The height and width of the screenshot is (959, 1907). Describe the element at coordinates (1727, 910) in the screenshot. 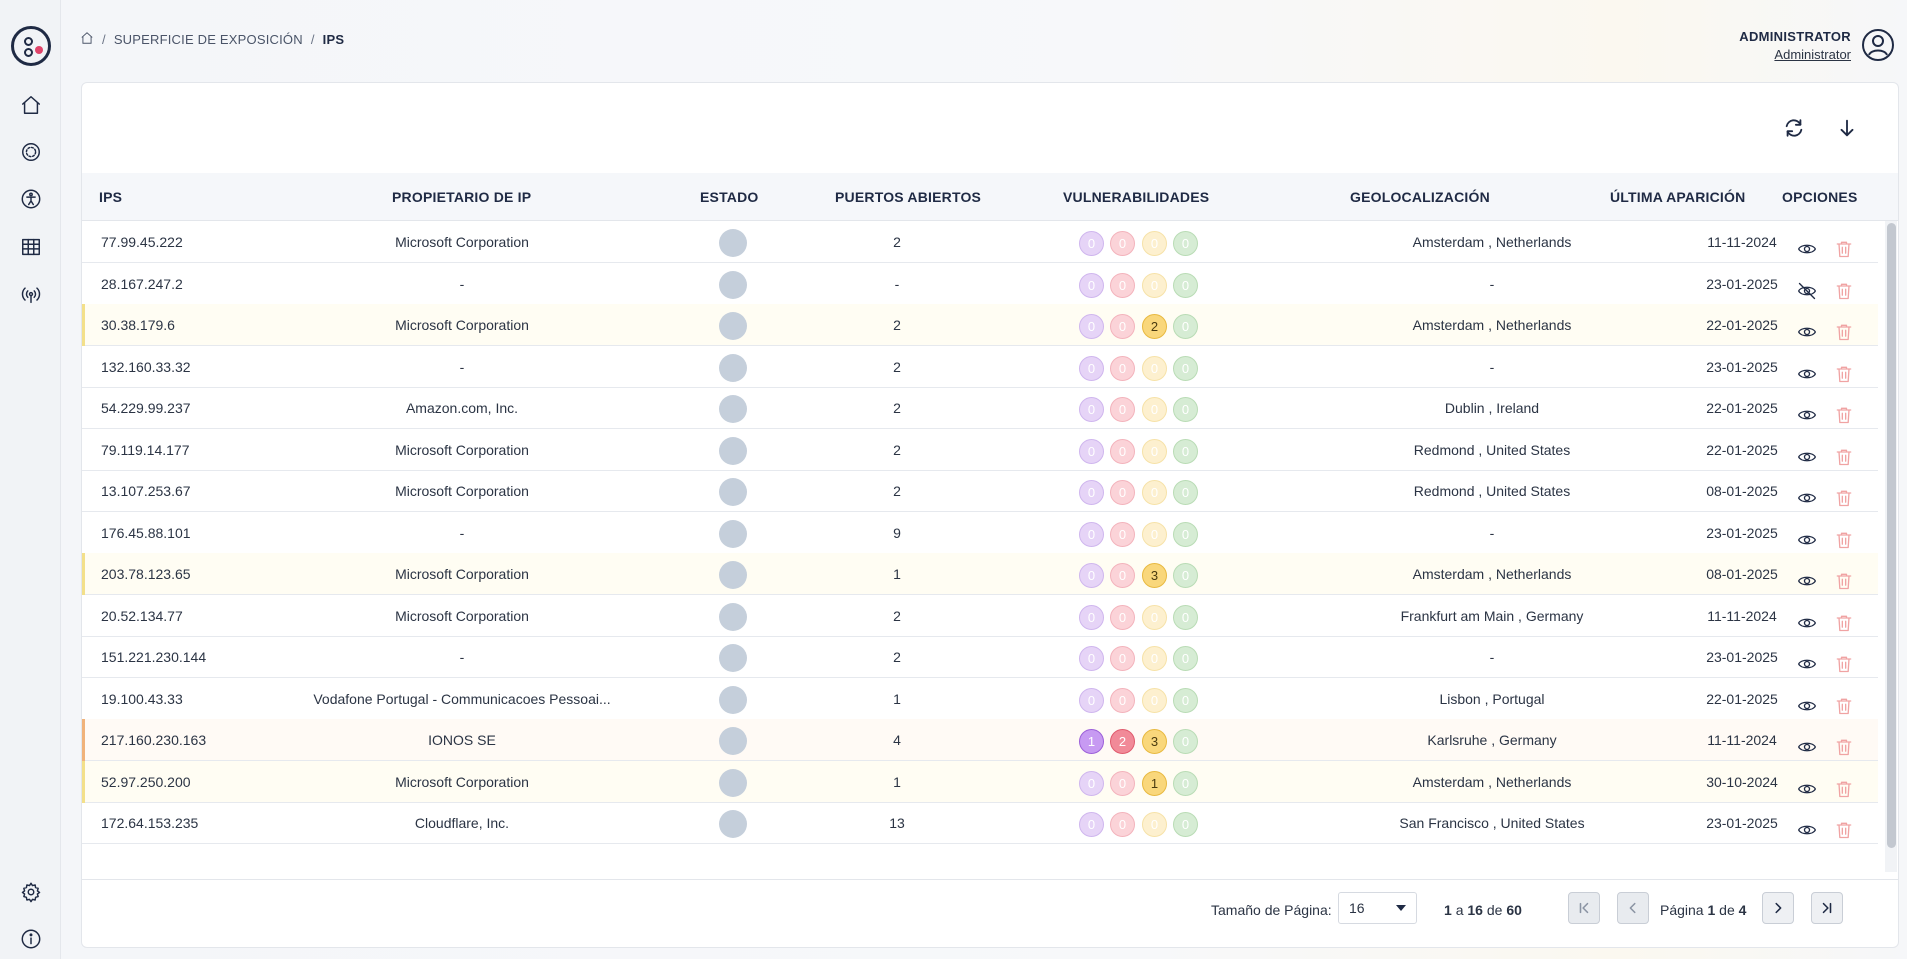

I see `page-de: de` at that location.